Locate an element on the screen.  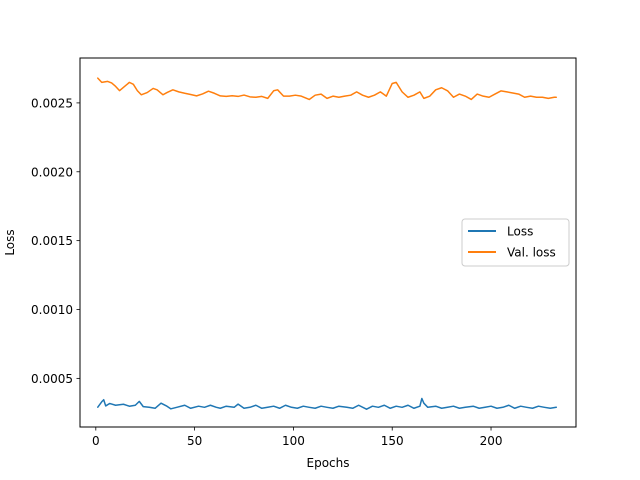
legend: Loss Val. loss is located at coordinates (515, 242).